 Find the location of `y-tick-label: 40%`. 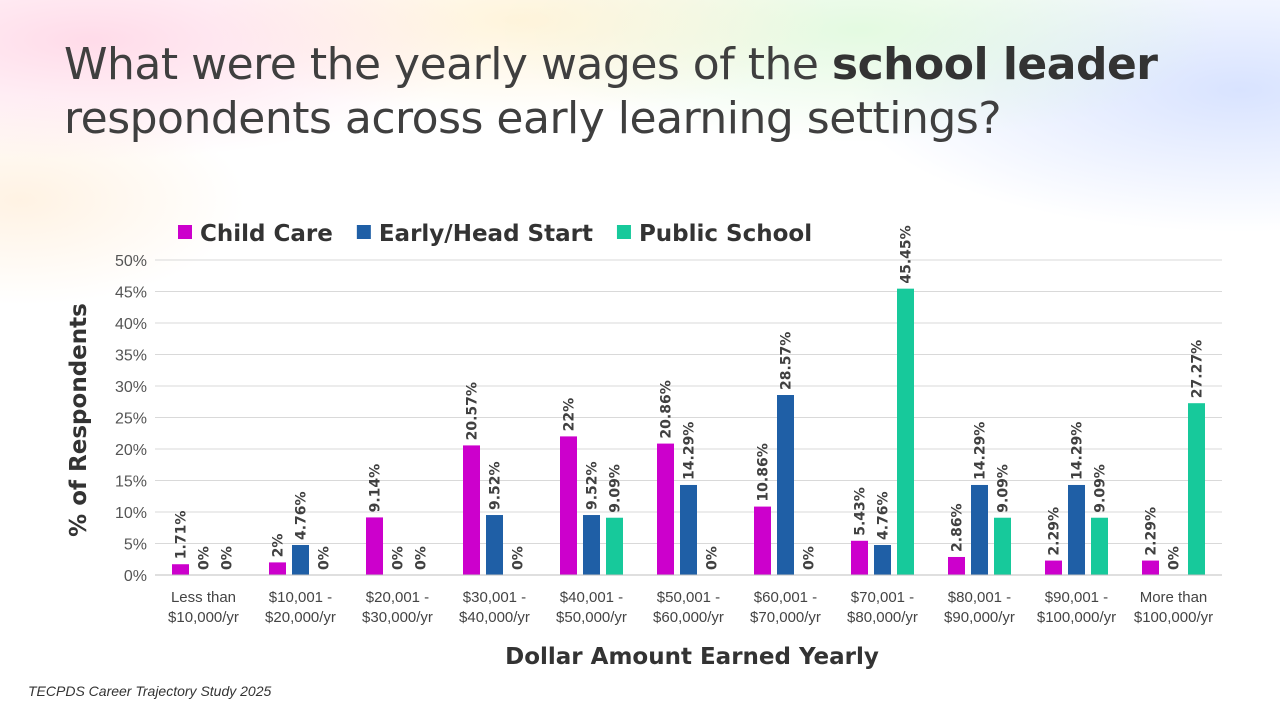

y-tick-label: 40% is located at coordinates (131, 324).